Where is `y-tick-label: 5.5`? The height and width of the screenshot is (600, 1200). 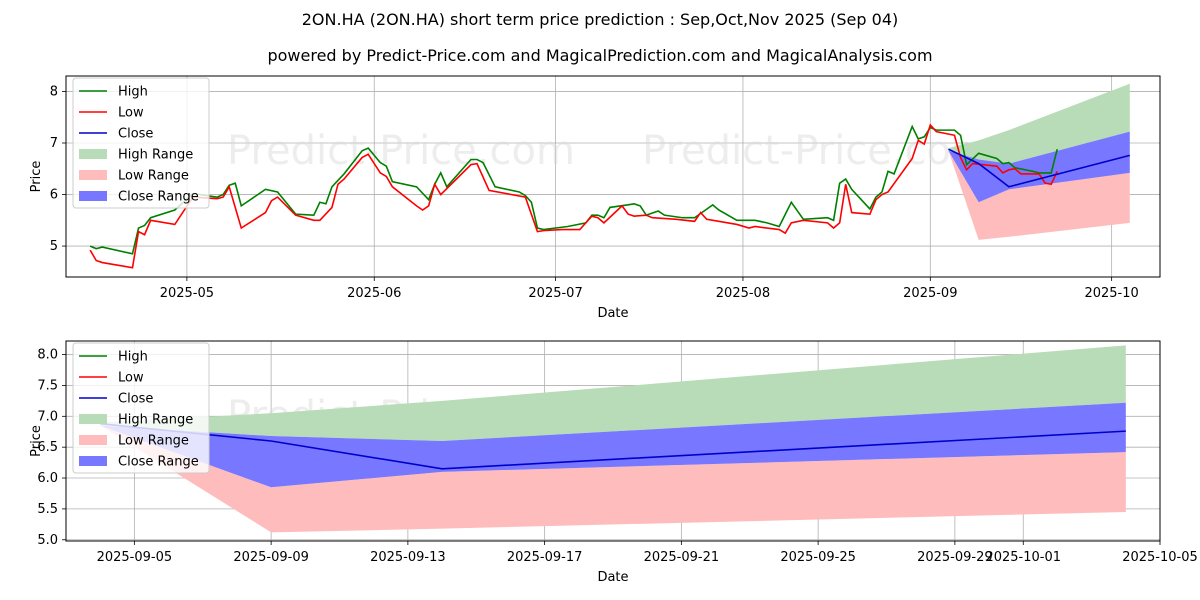
y-tick-label: 5.5 is located at coordinates (47, 509).